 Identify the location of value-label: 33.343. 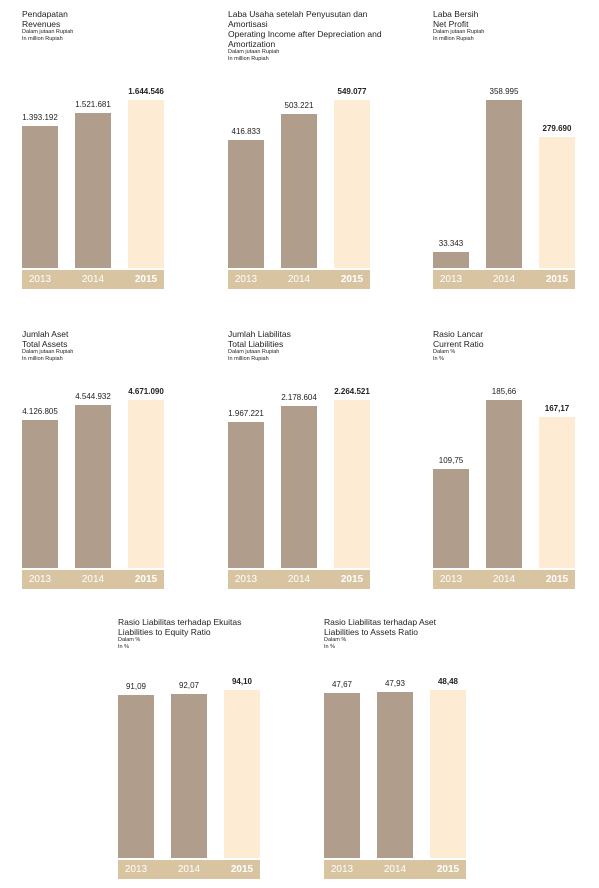
(451, 244).